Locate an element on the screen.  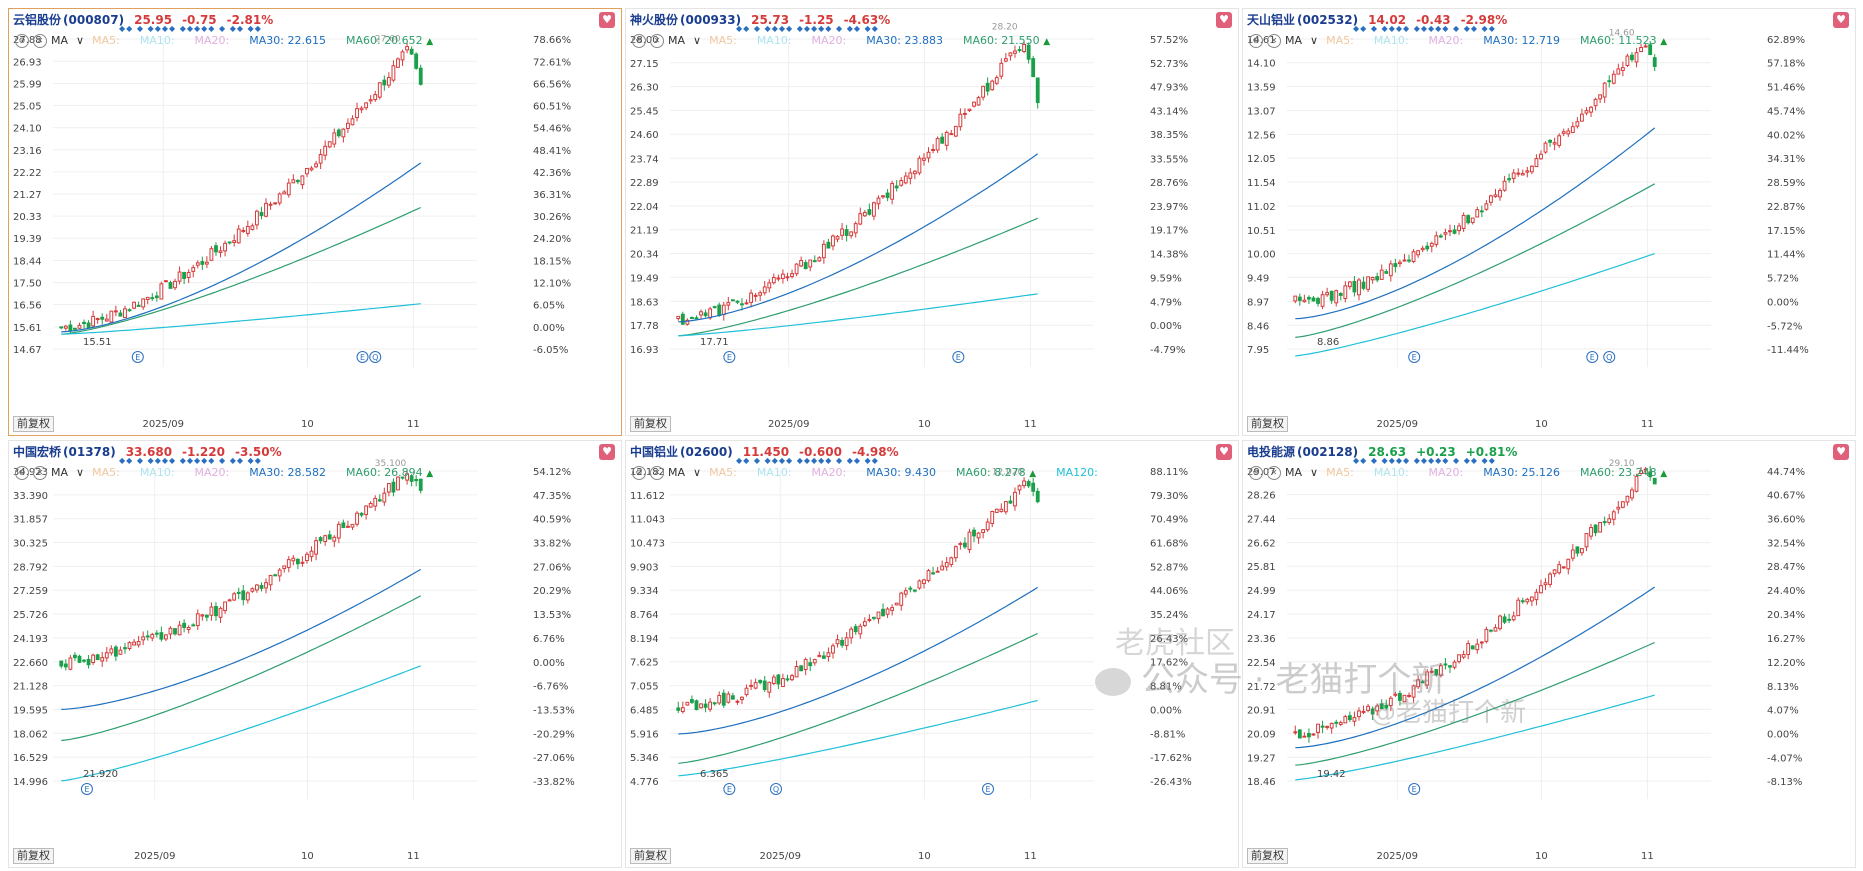
stock-change: +0.23 is located at coordinates (1436, 452).